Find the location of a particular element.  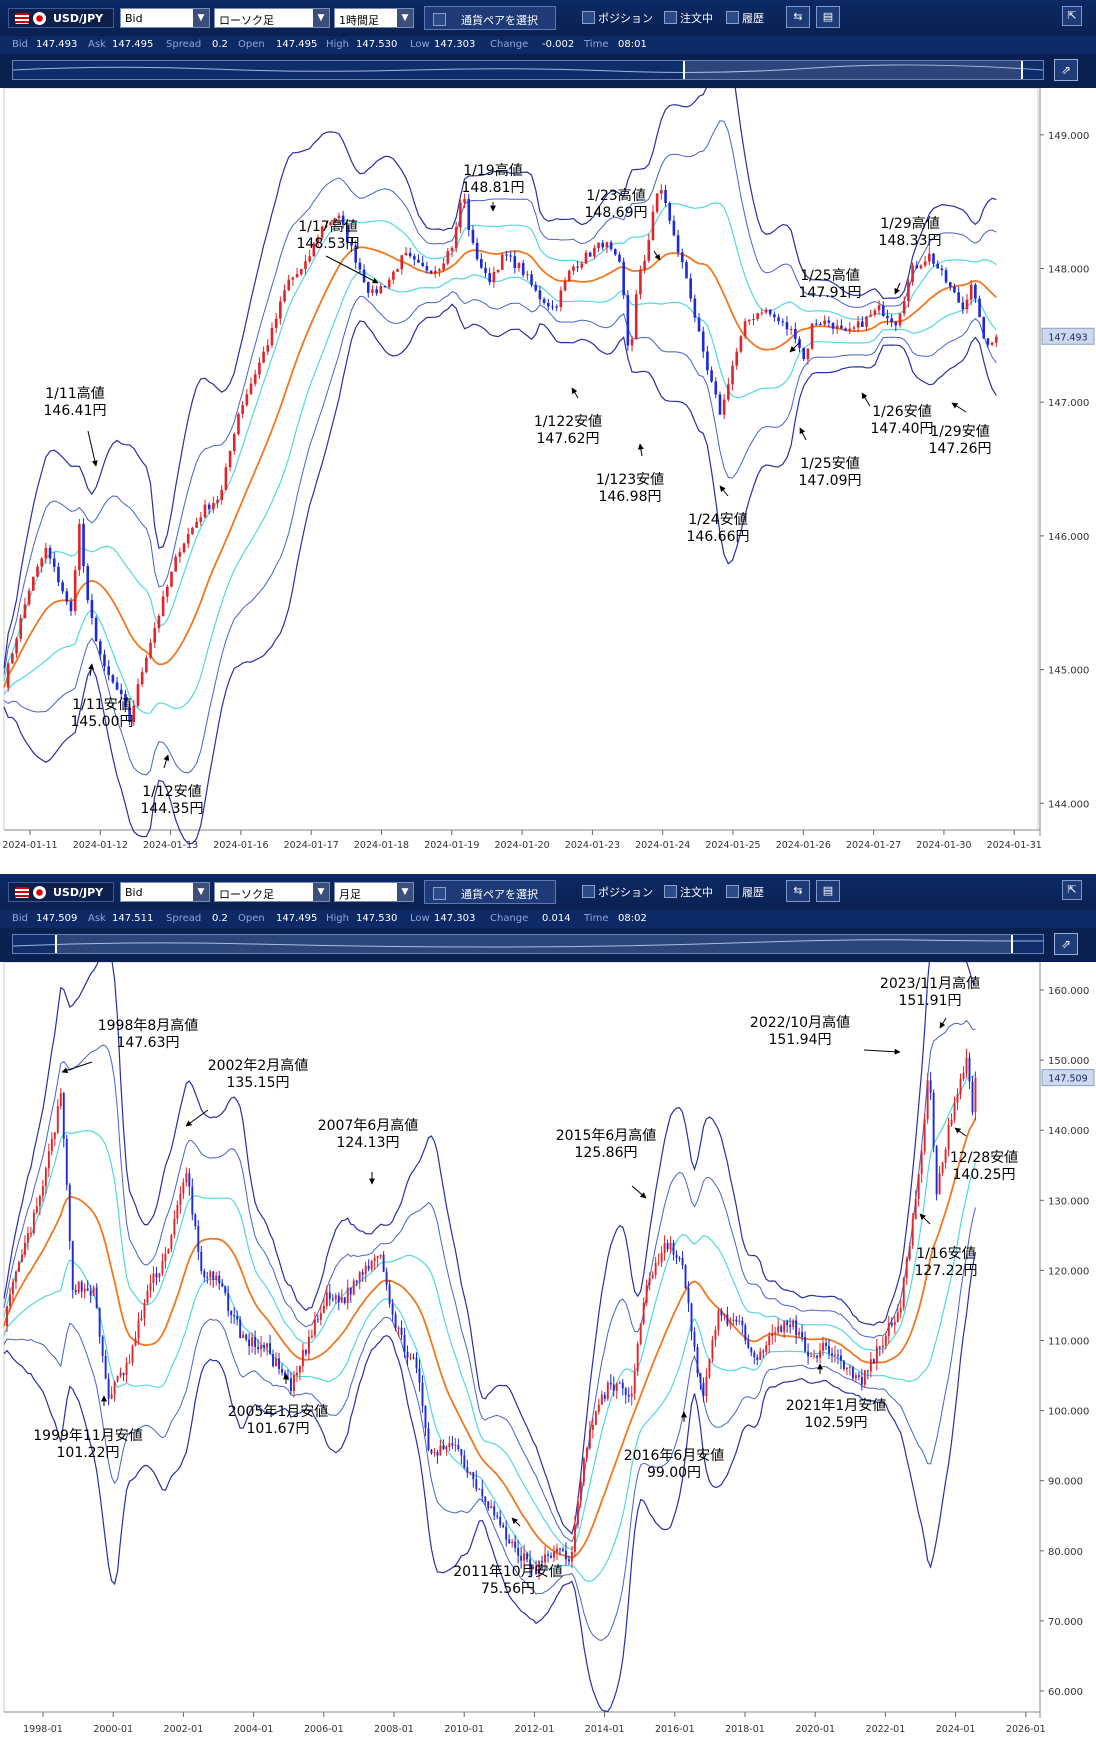

timeframe-select: 月足 ▼ is located at coordinates (374, 892).